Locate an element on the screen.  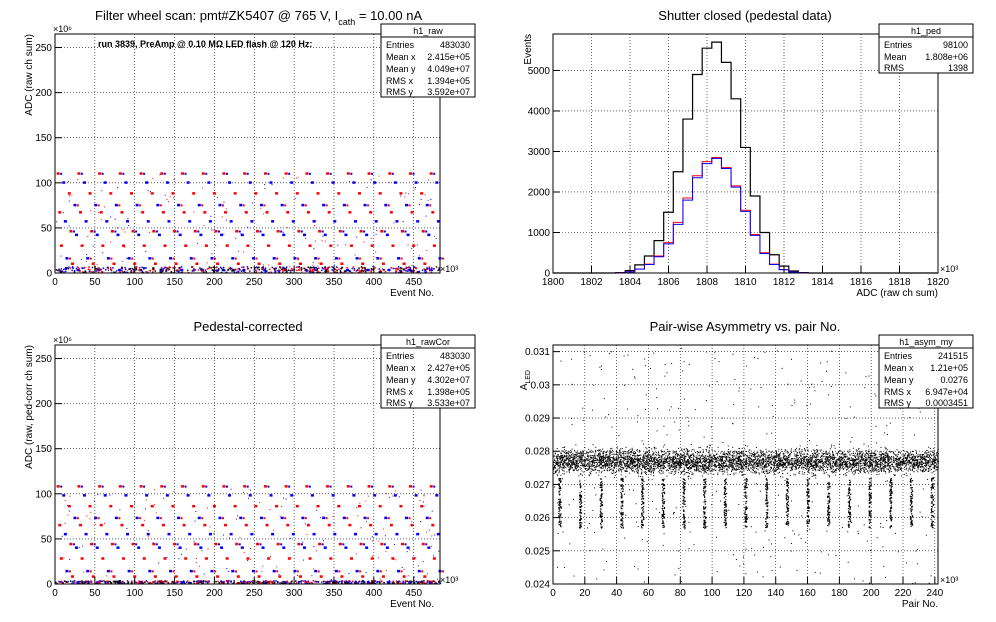
x-tick-label: 0 is located at coordinates (55, 593).